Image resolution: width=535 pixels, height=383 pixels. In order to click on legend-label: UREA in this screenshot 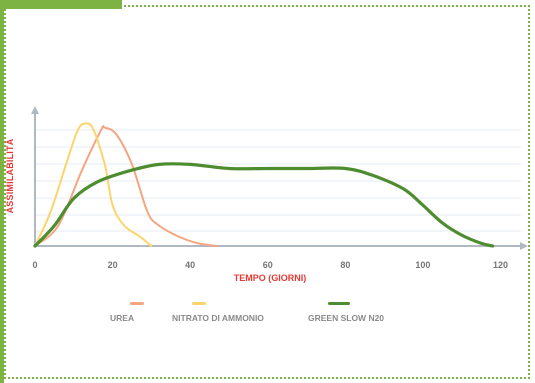, I will do `click(122, 318)`.